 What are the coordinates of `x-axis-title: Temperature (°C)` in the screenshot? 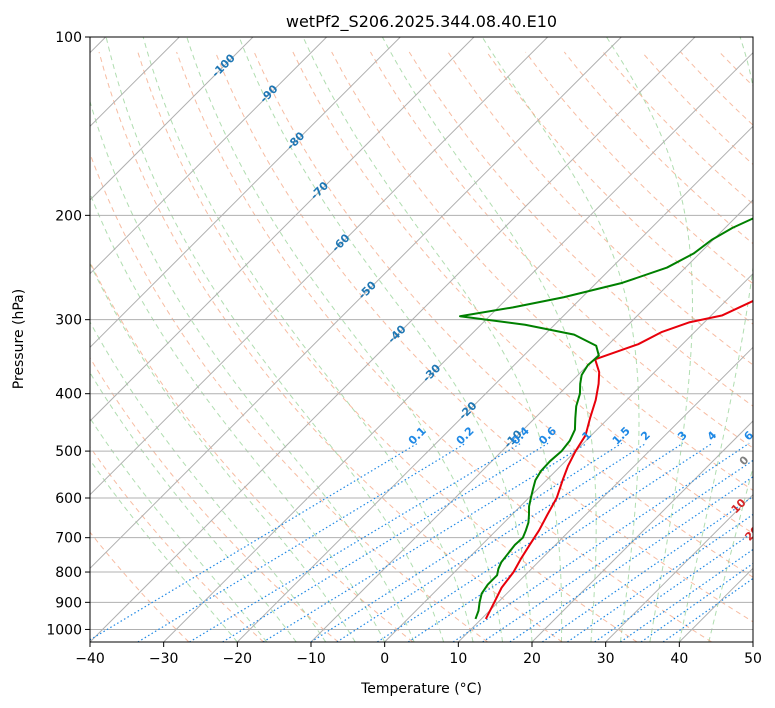 It's located at (421, 689).